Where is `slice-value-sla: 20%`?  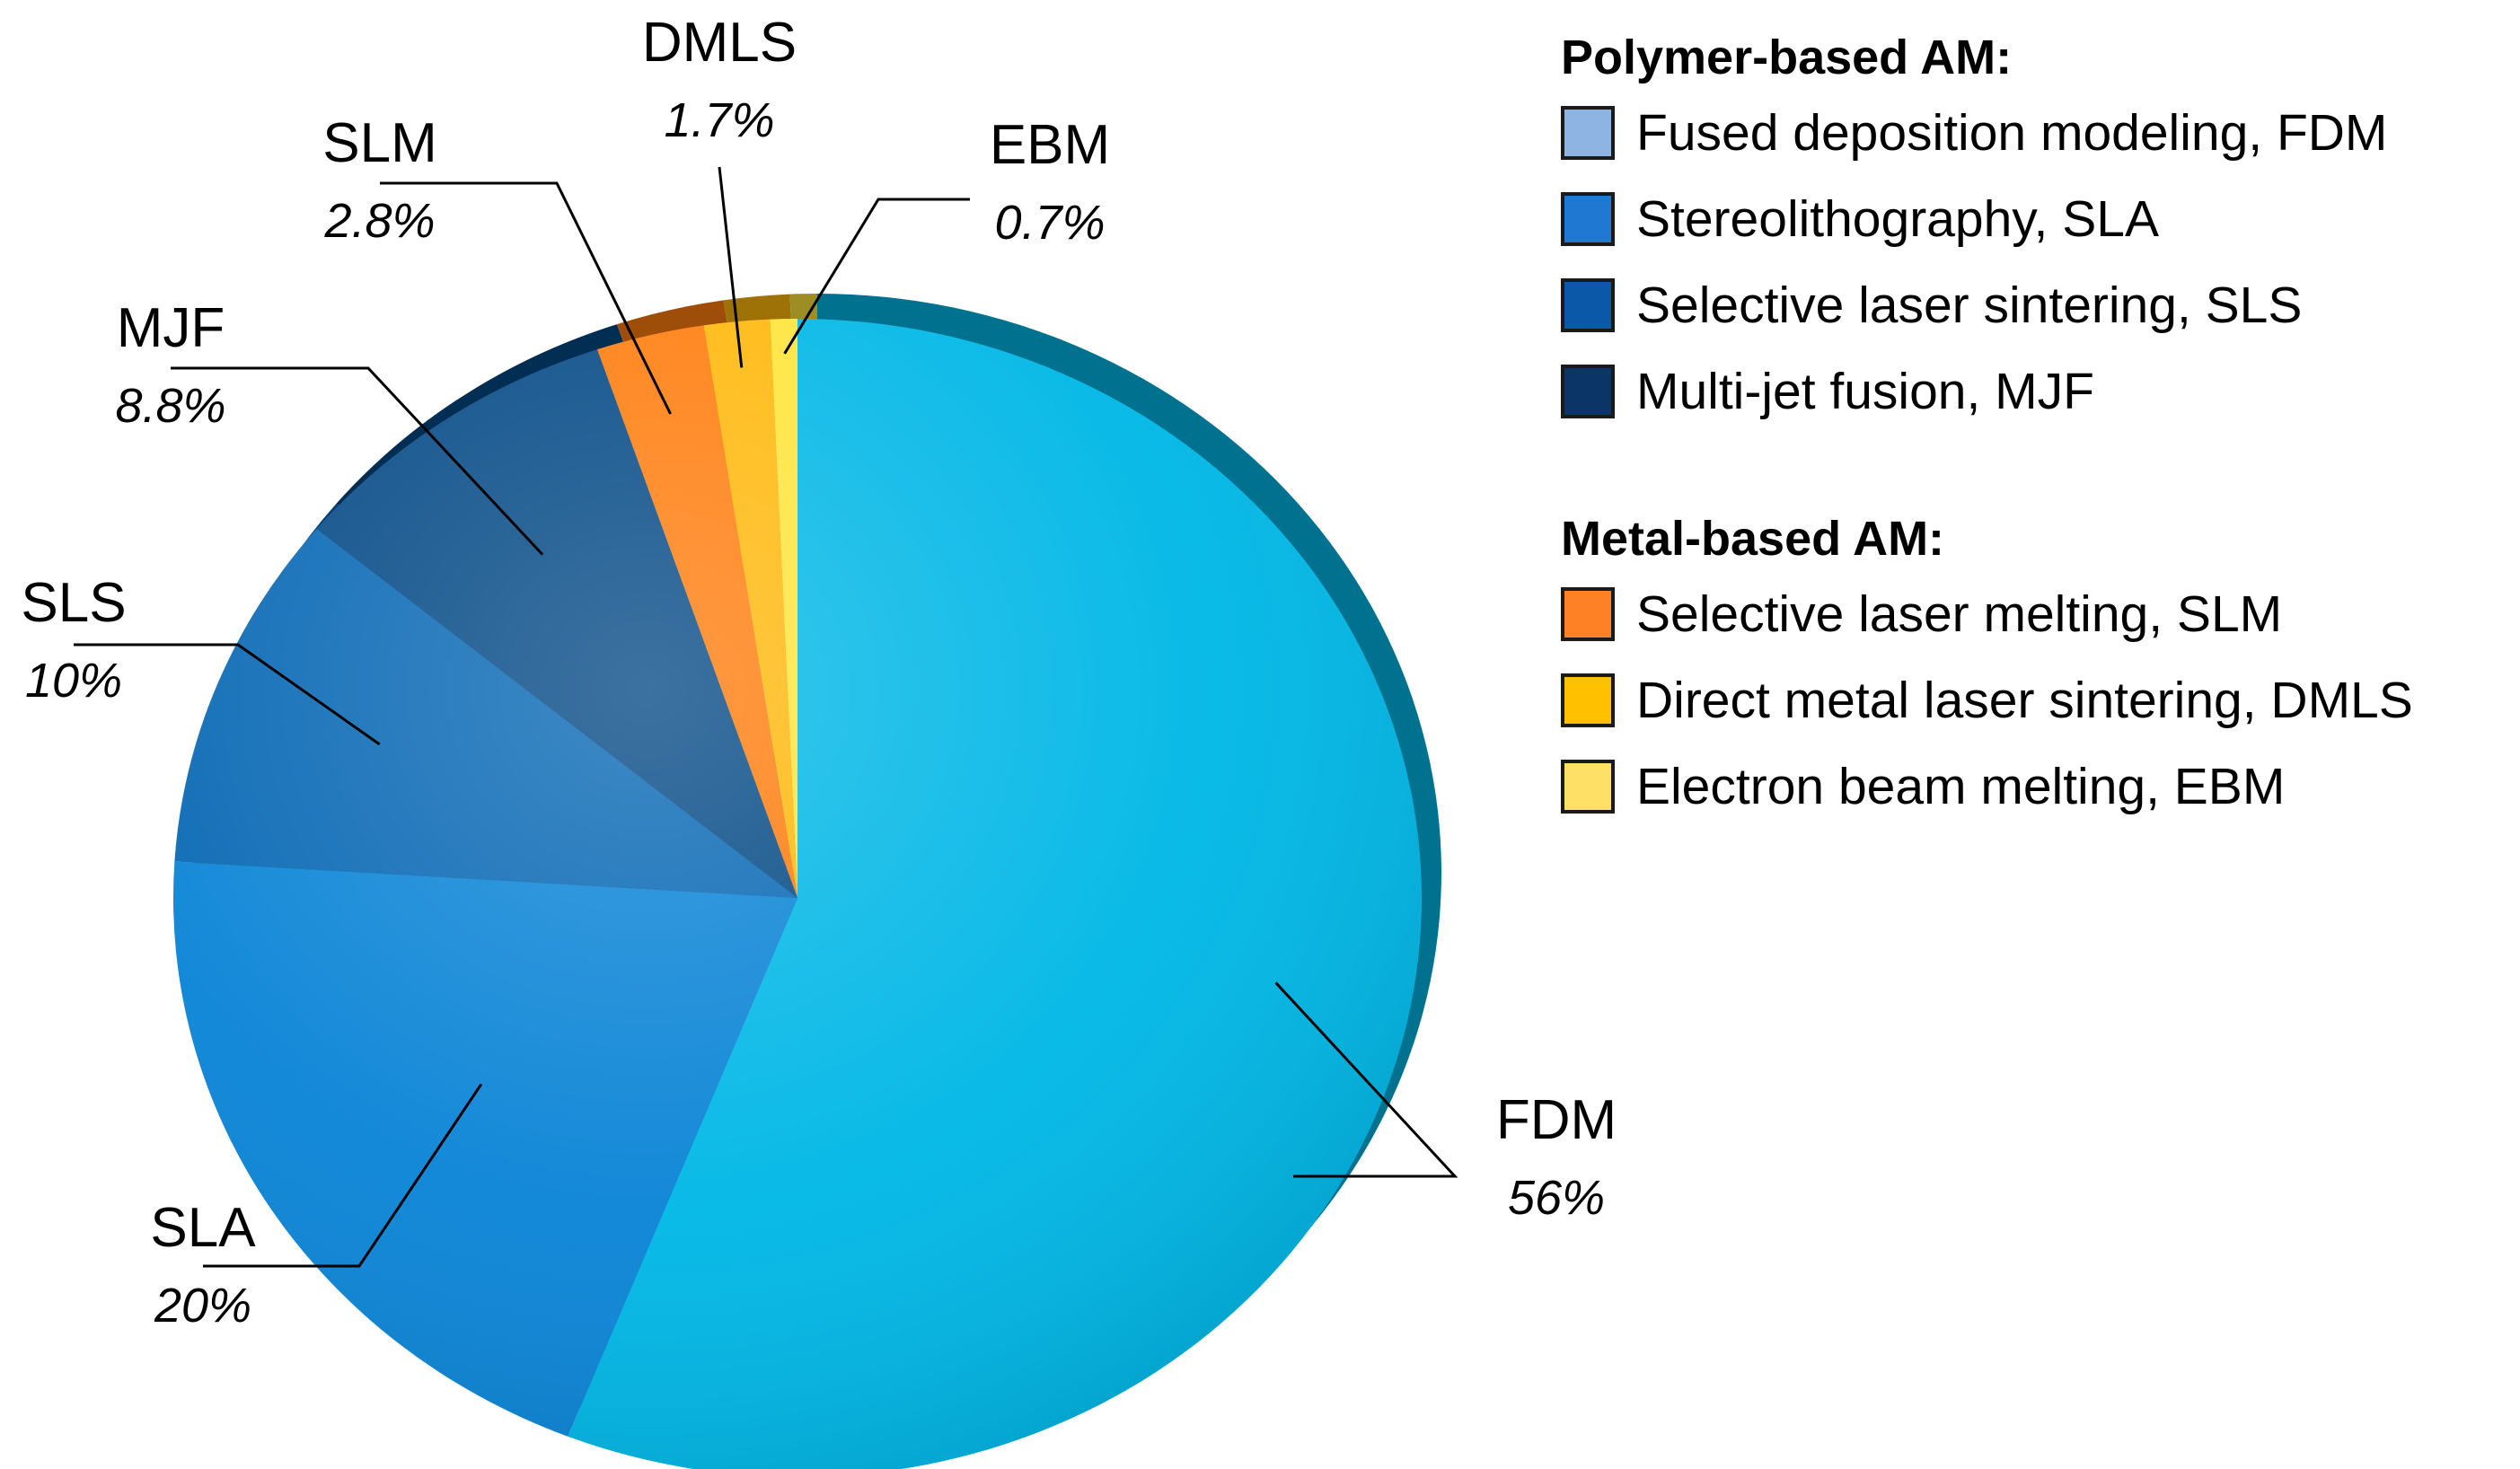 slice-value-sla: 20% is located at coordinates (202, 1306).